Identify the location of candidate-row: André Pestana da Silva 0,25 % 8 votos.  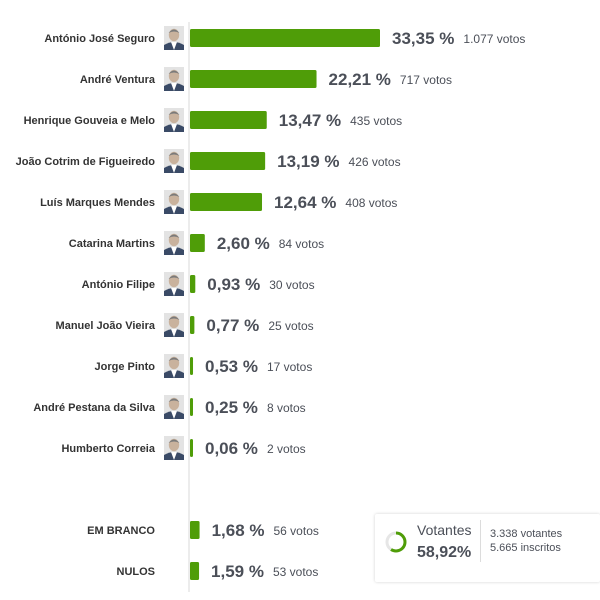
(169, 407).